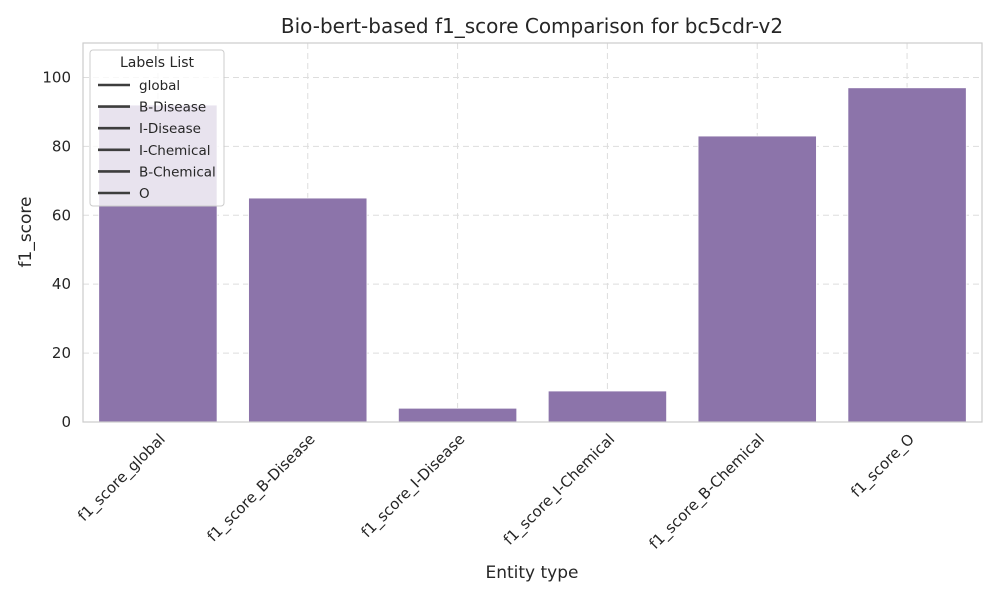 The width and height of the screenshot is (1000, 600). What do you see at coordinates (61, 215) in the screenshot?
I see `y-tick-label: 60` at bounding box center [61, 215].